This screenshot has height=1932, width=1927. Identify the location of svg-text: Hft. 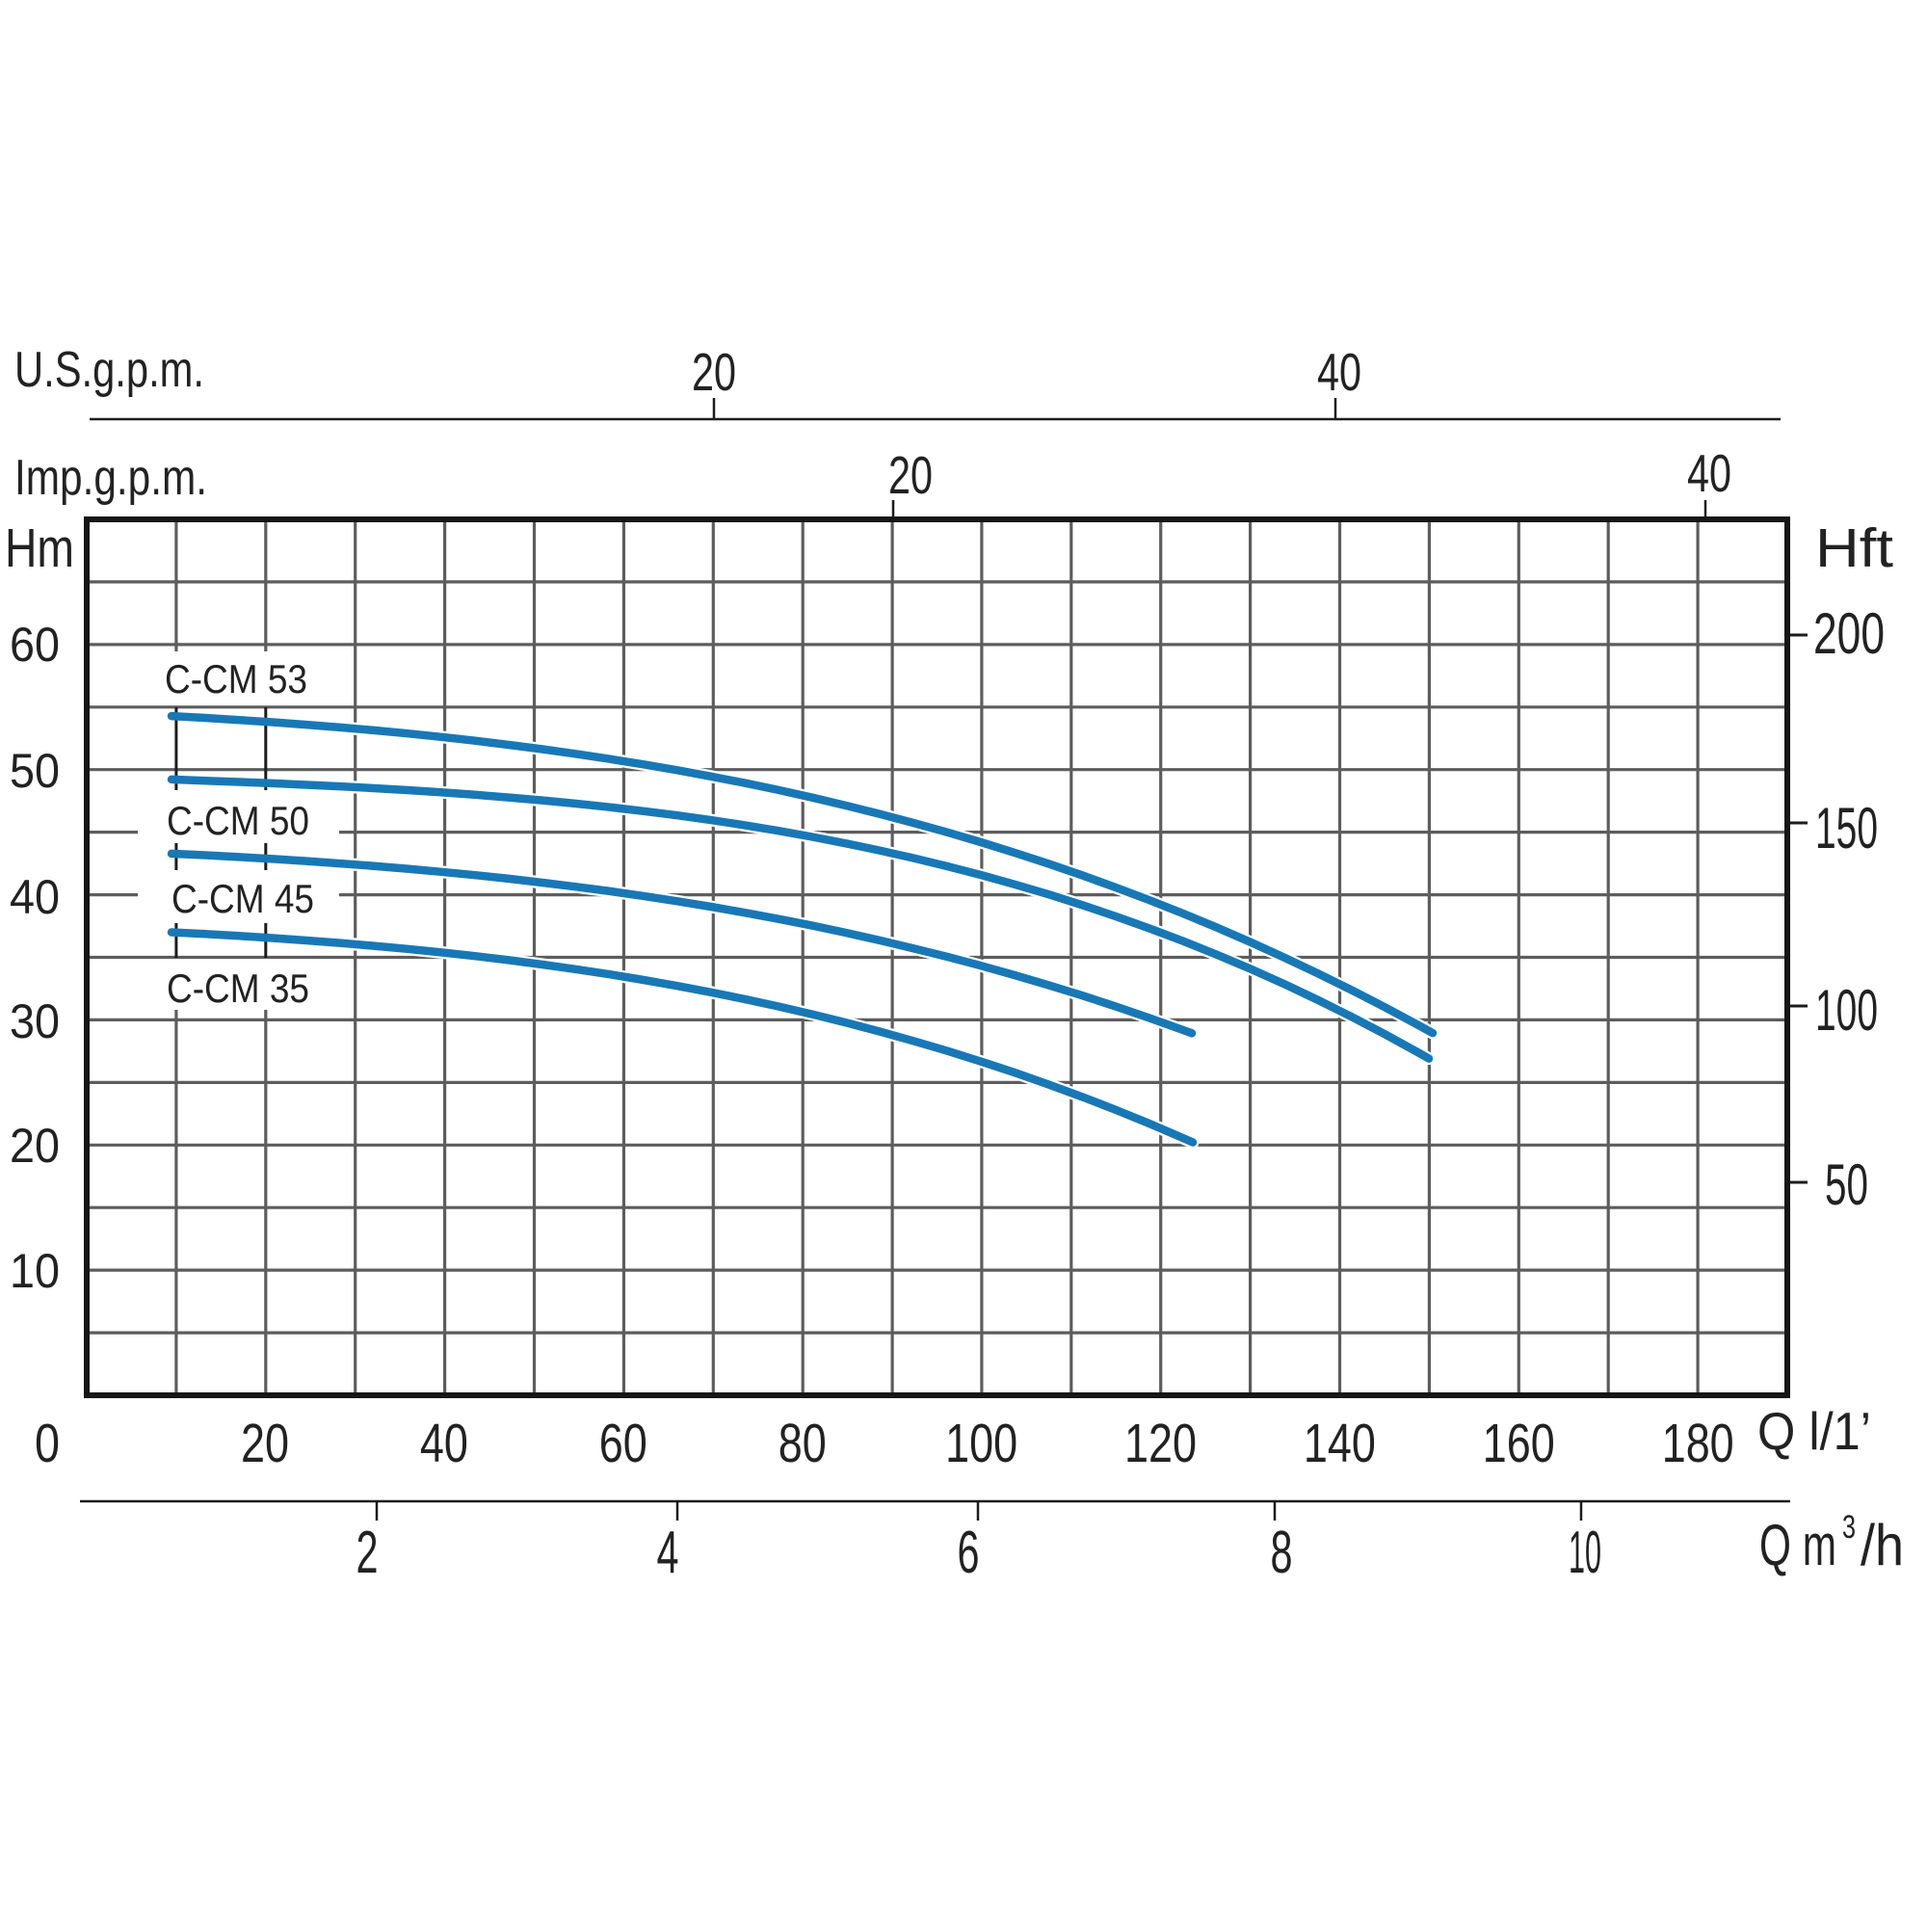
(1854, 548).